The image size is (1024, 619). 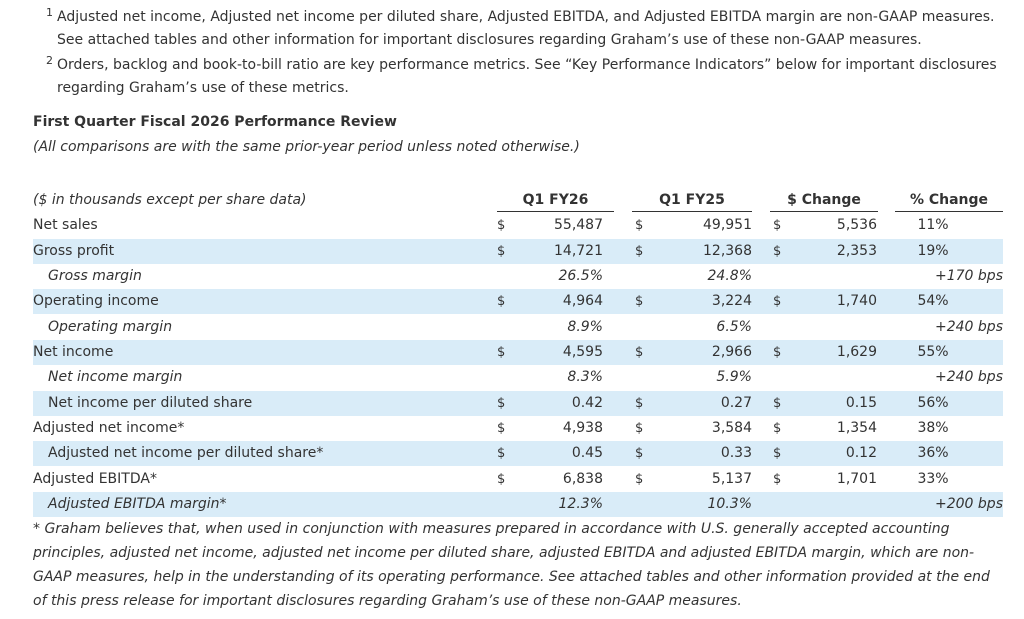 I want to click on dollar-change-value: 1,701, so click(x=856, y=479).